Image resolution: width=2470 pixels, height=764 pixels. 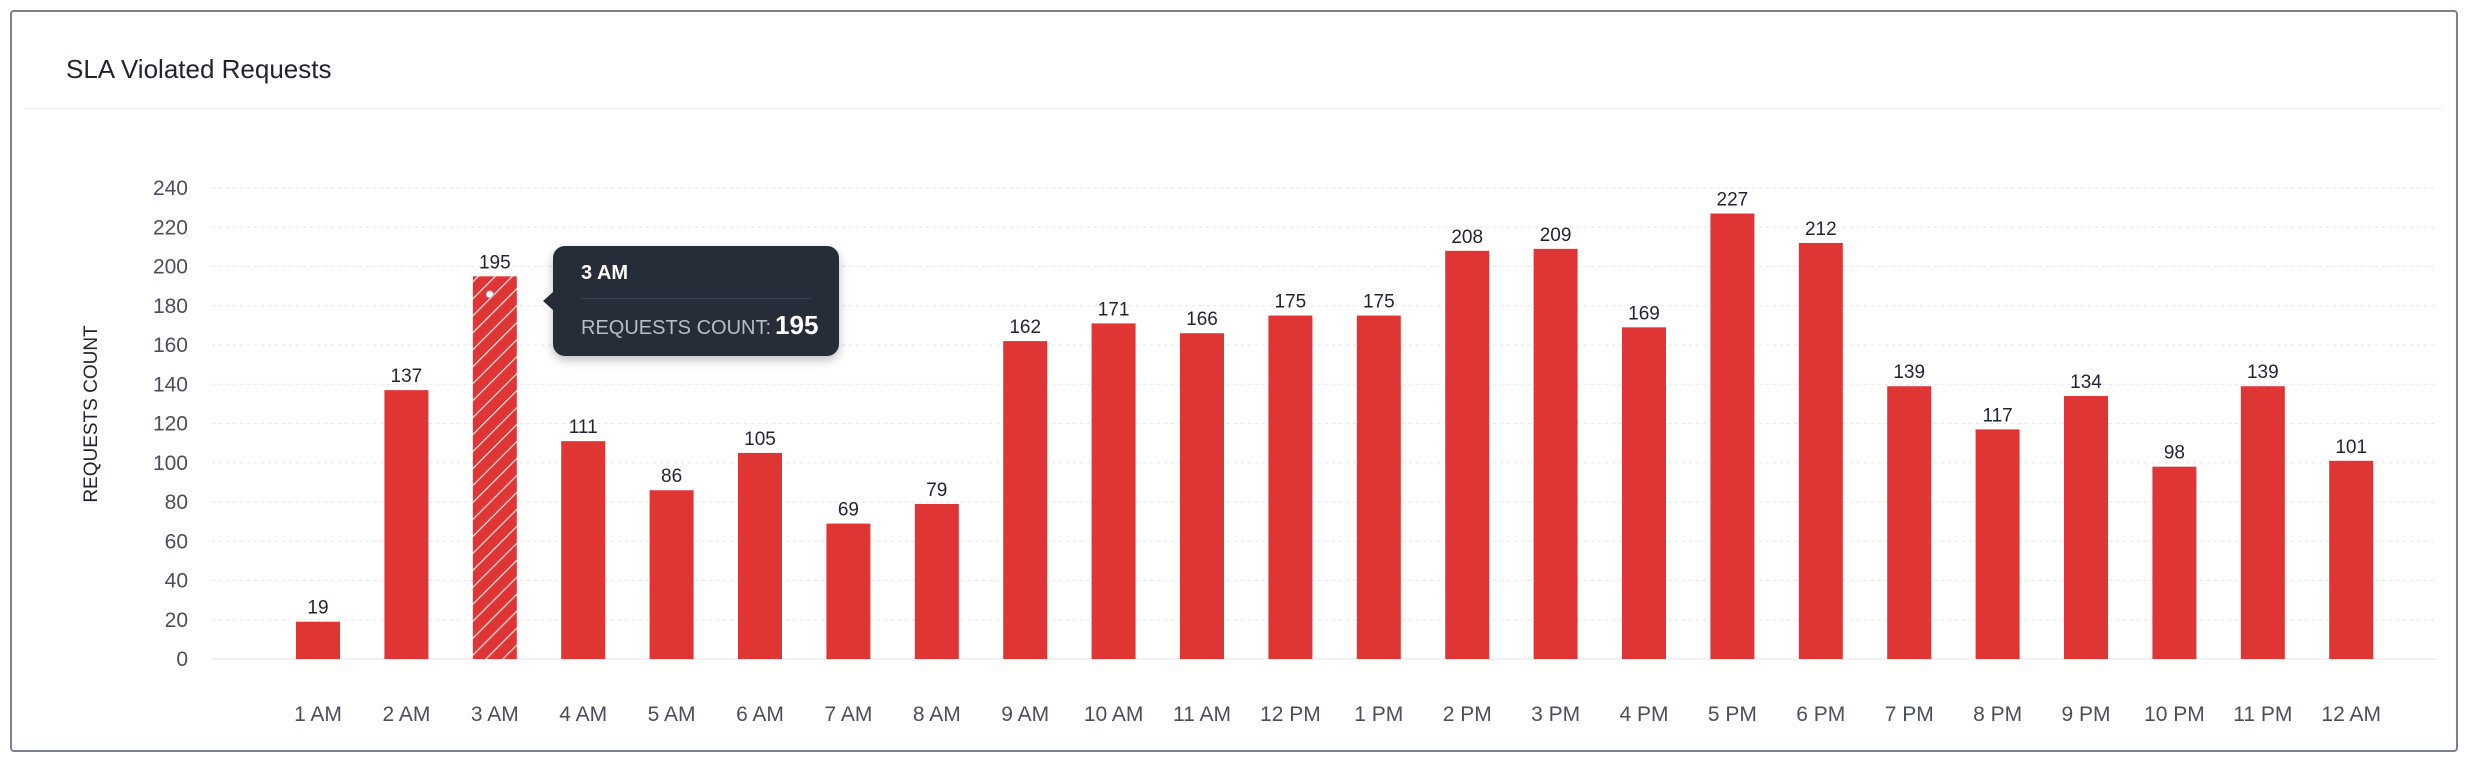 I want to click on y-axis-ticks: 0 20 40 60 80 100 120 140 160 180 200 220 240, so click(x=170, y=424).